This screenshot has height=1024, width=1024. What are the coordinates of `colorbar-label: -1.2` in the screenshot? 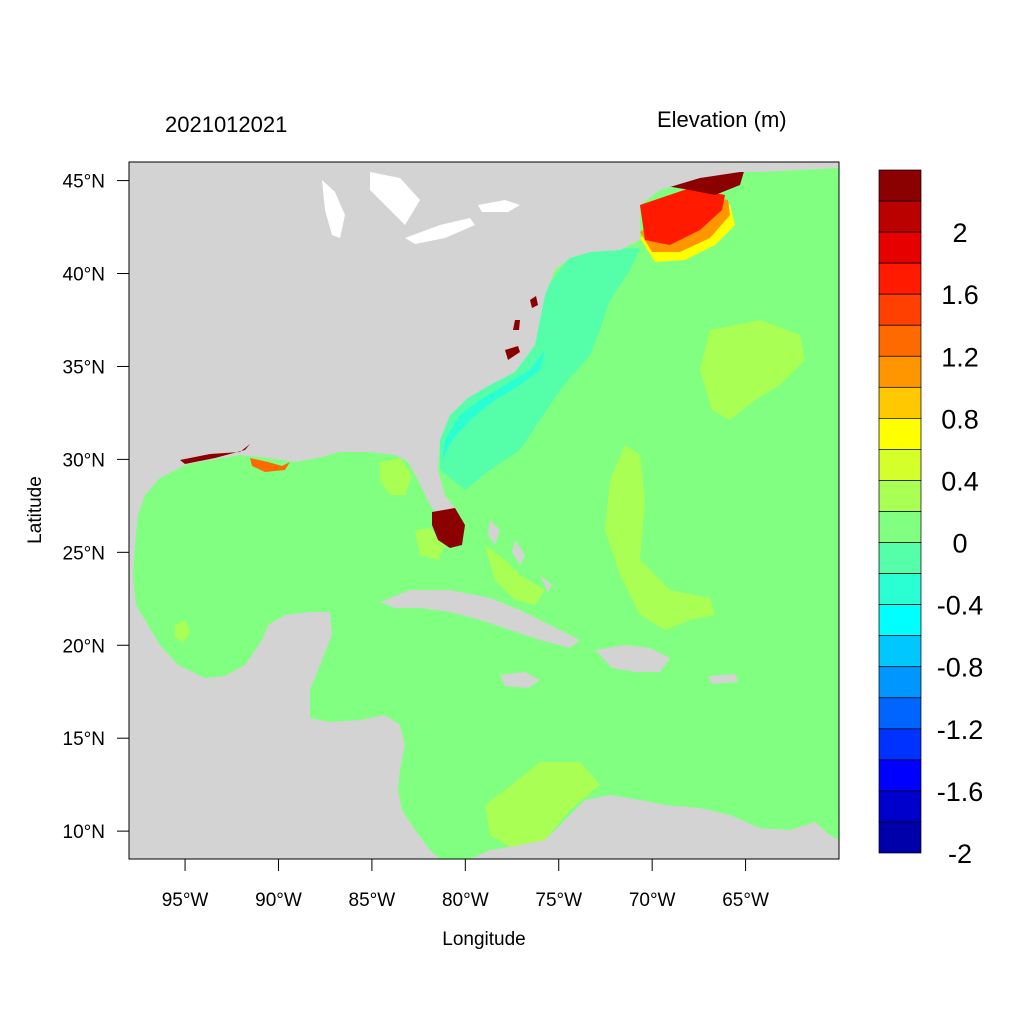 It's located at (960, 730).